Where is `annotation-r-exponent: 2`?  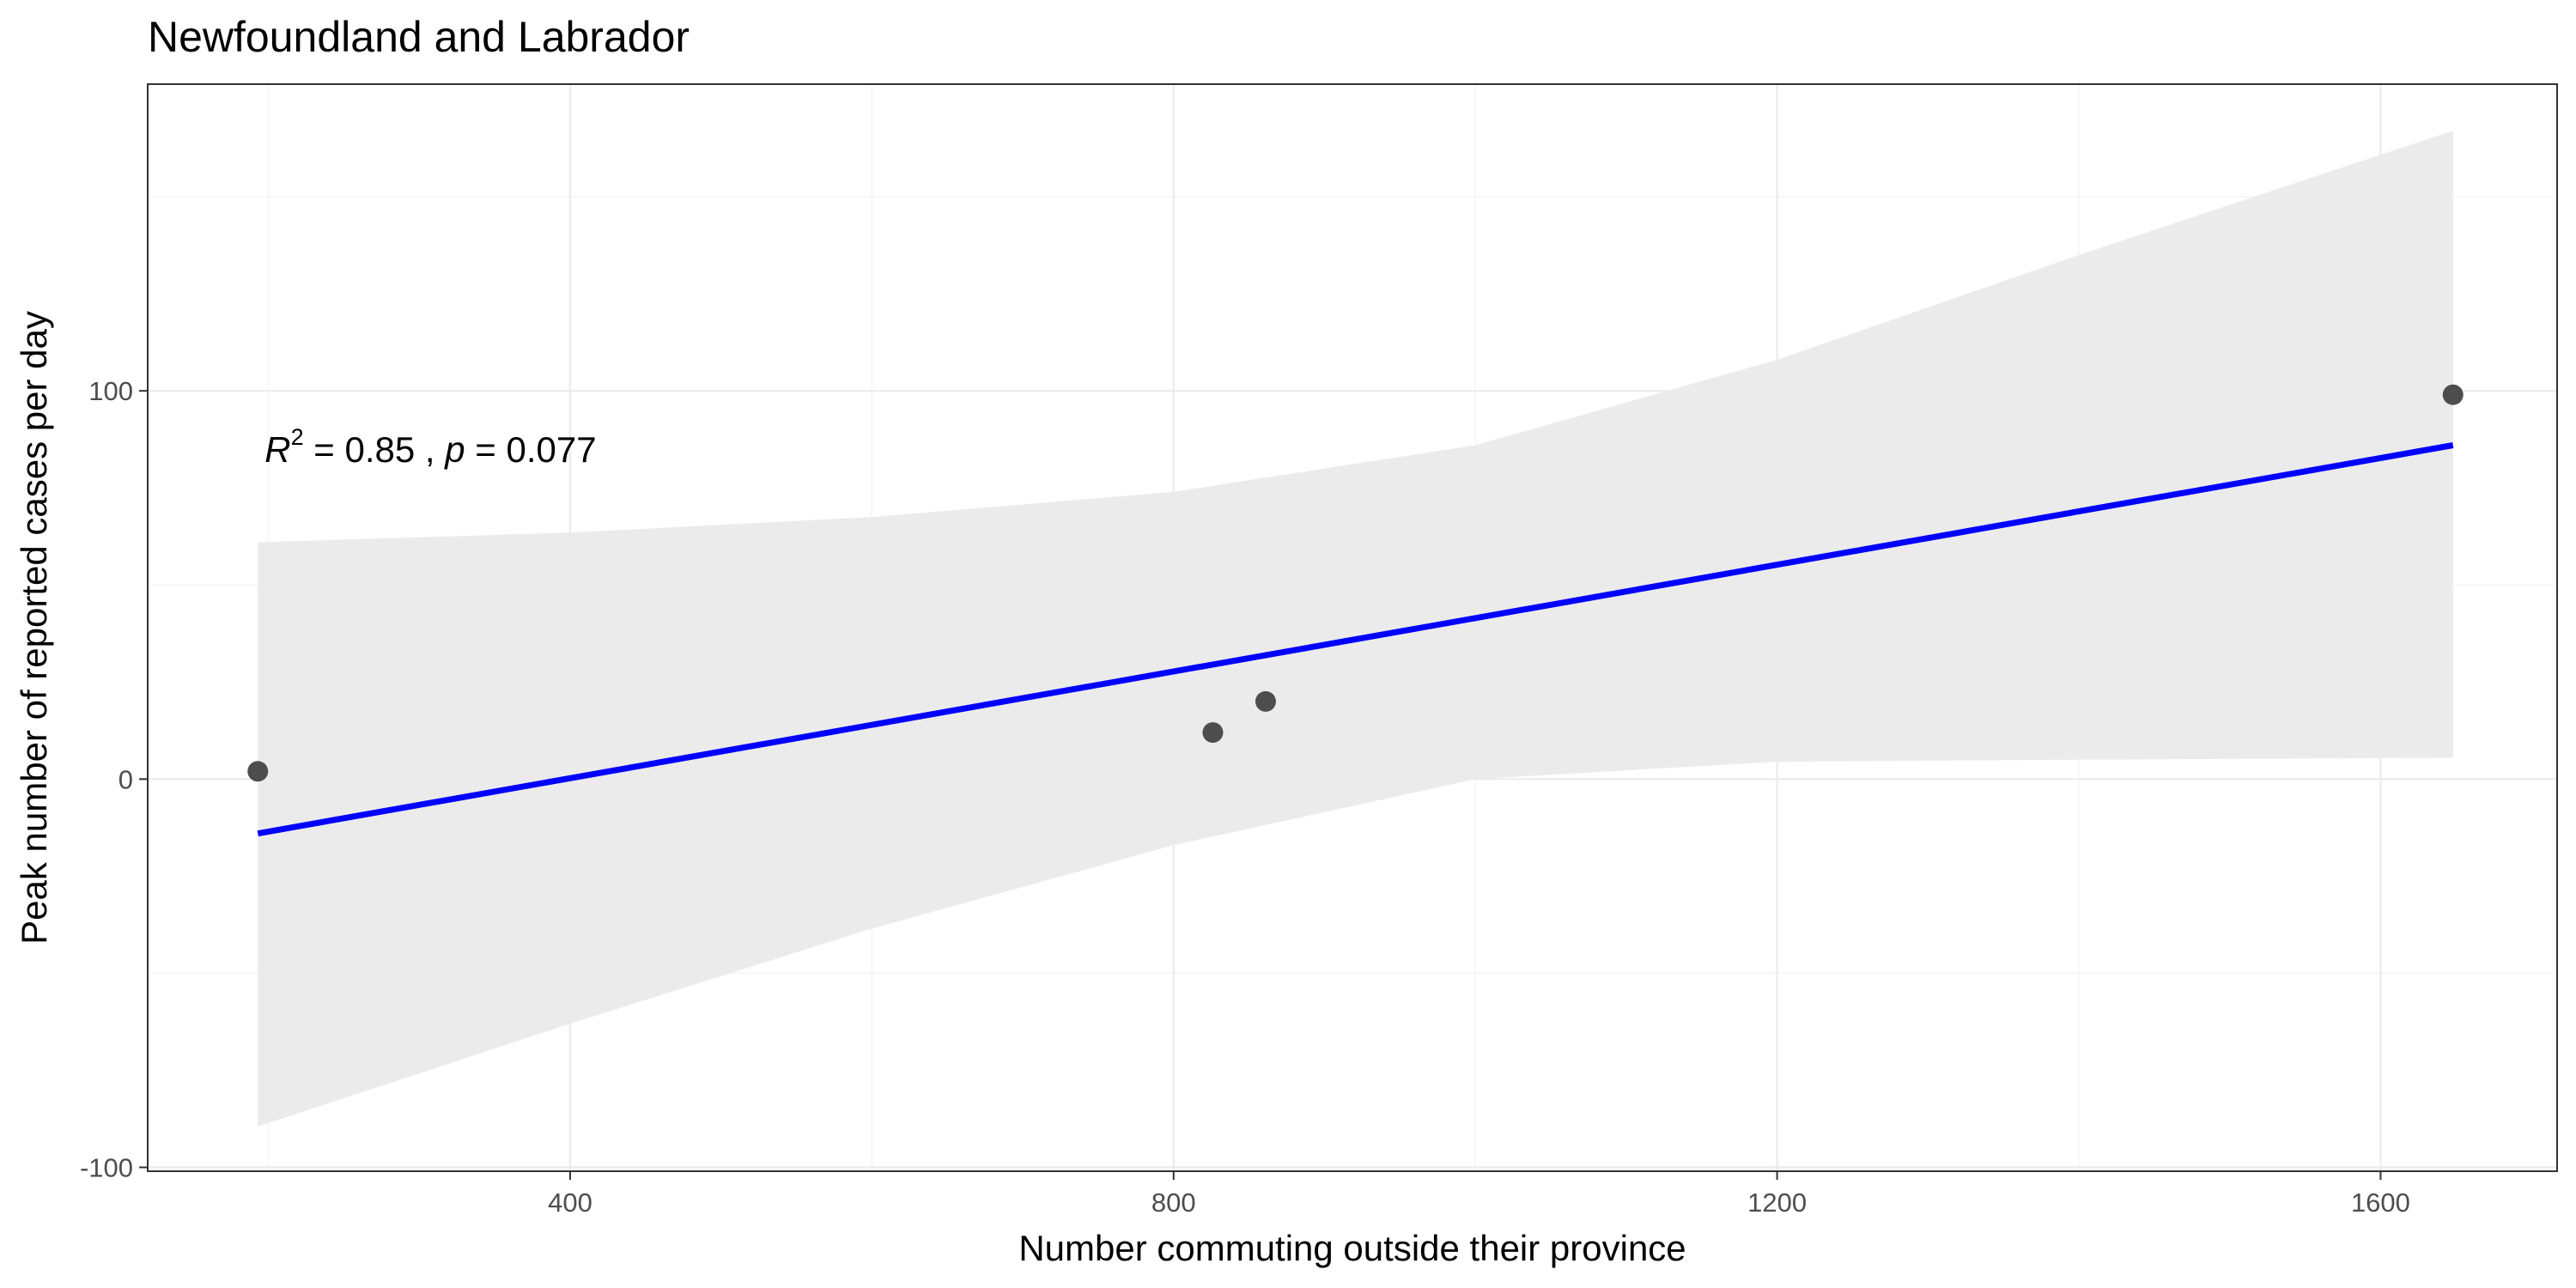
annotation-r-exponent: 2 is located at coordinates (297, 437).